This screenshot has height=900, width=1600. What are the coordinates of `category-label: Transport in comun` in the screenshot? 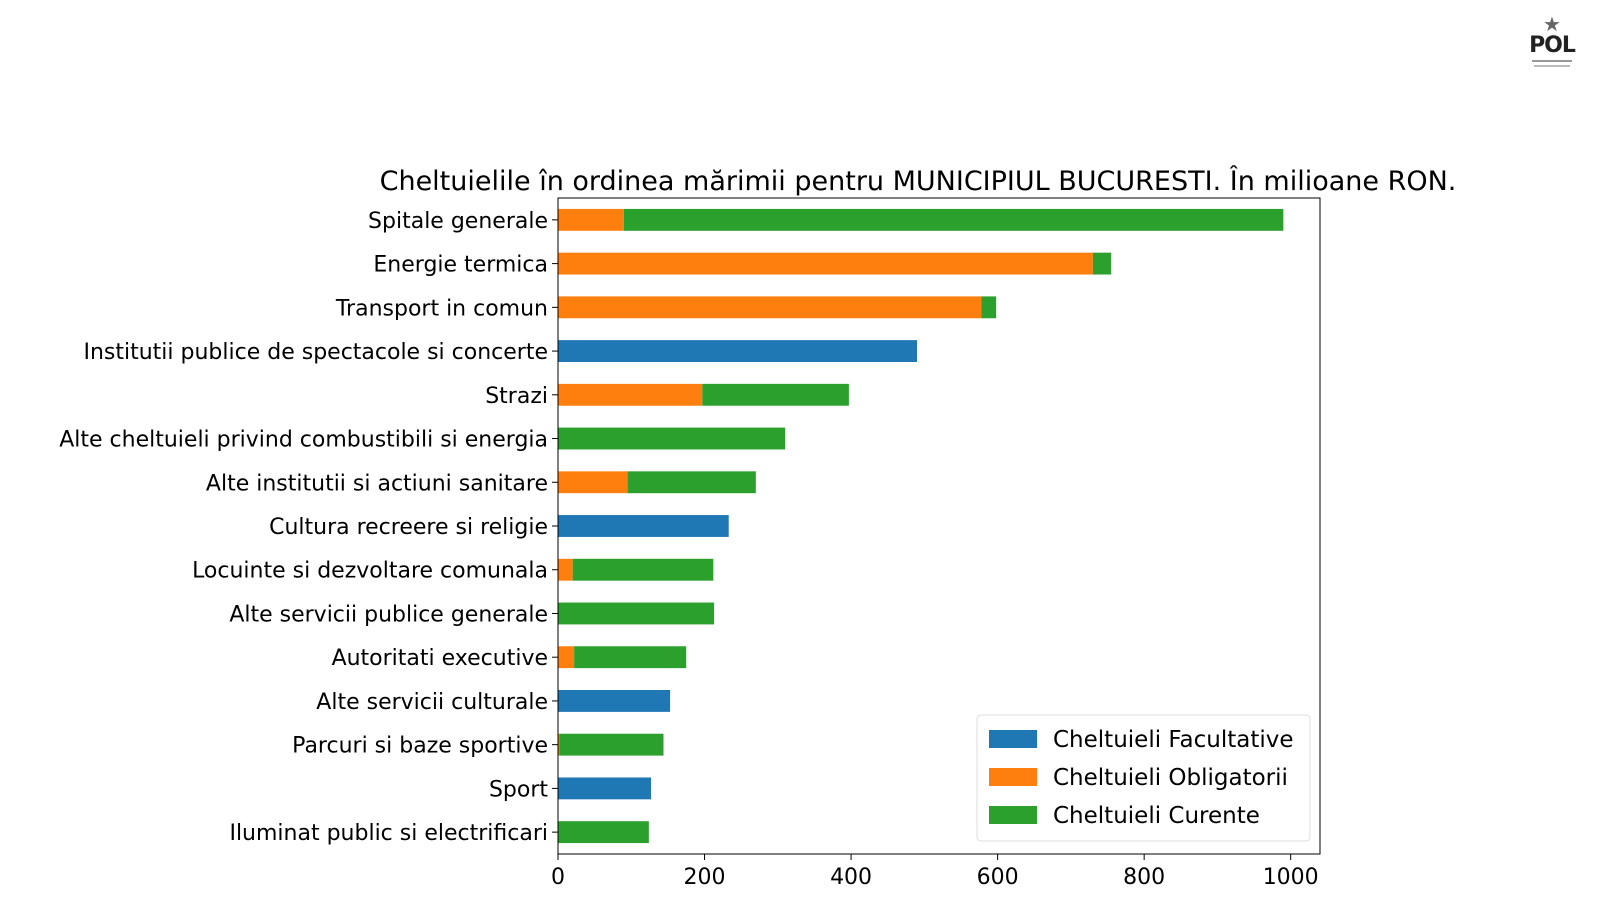 It's located at (441, 308).